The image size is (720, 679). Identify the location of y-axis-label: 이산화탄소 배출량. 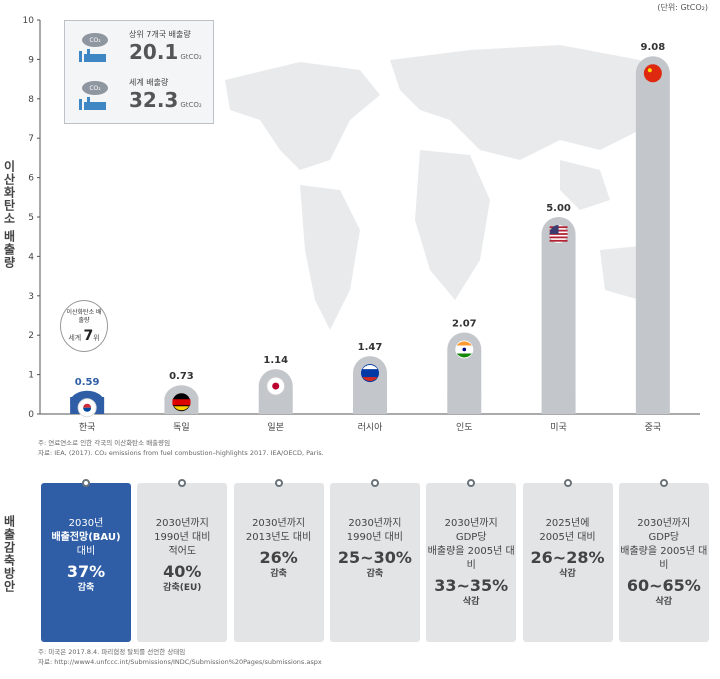
(9, 215).